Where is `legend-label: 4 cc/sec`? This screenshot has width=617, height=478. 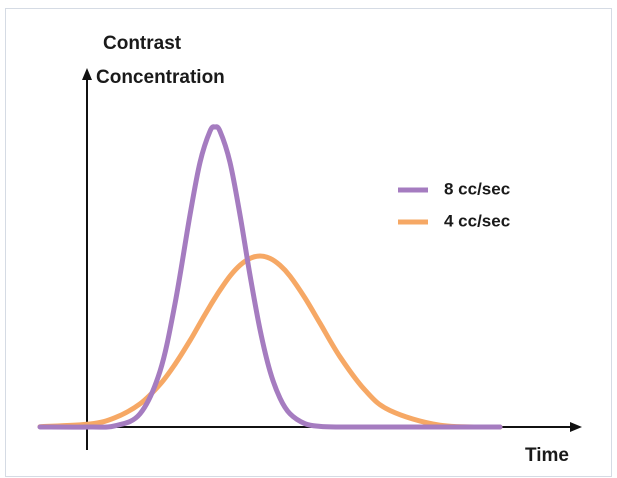 legend-label: 4 cc/sec is located at coordinates (477, 220).